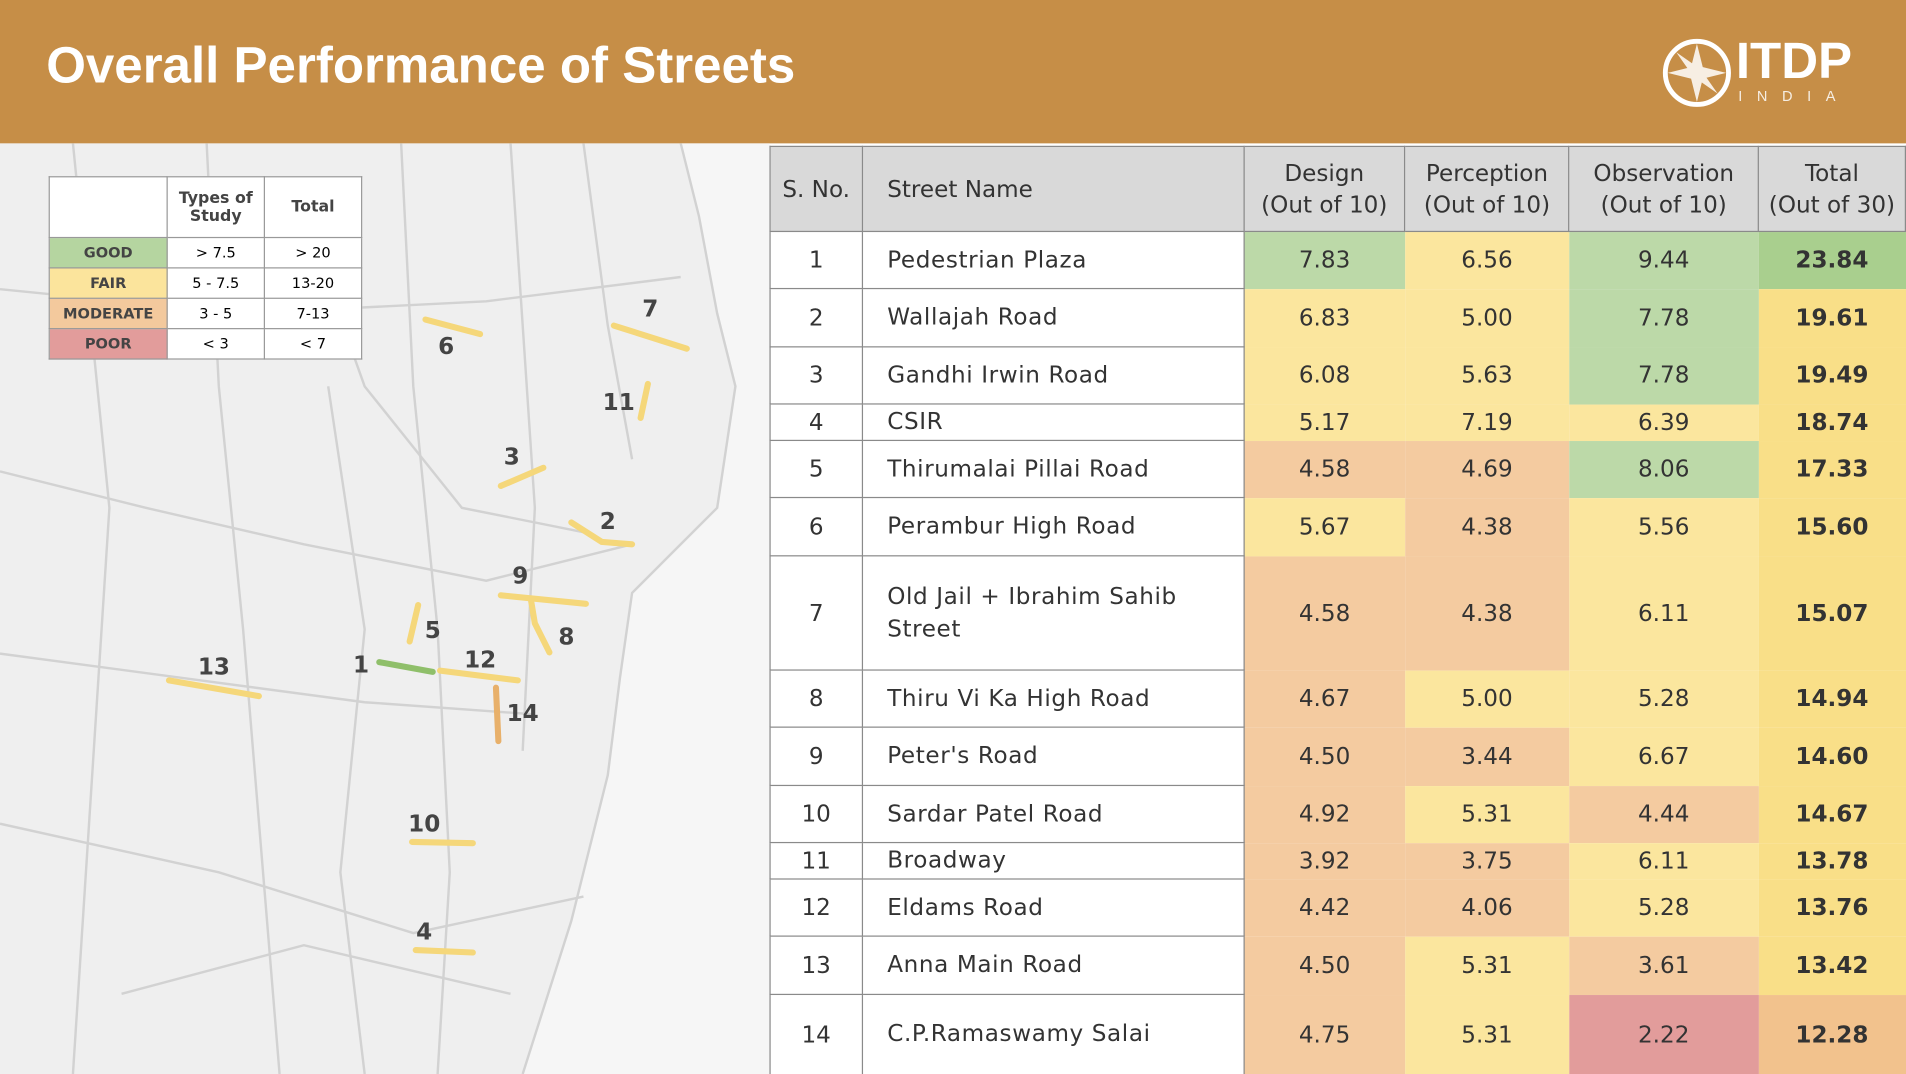 This screenshot has width=1906, height=1074. I want to click on score-cell: 4.75, so click(1324, 1034).